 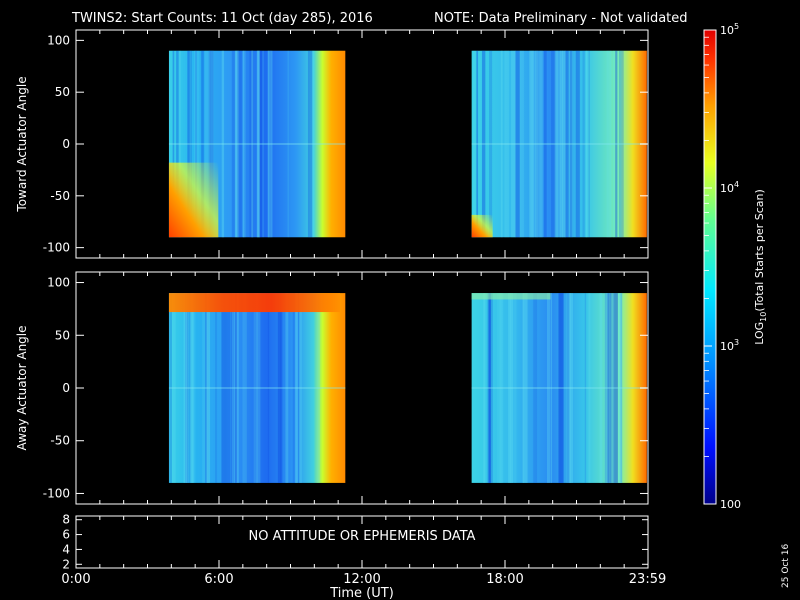 I want to click on colorbar-tick-label: 10³, so click(x=729, y=345).